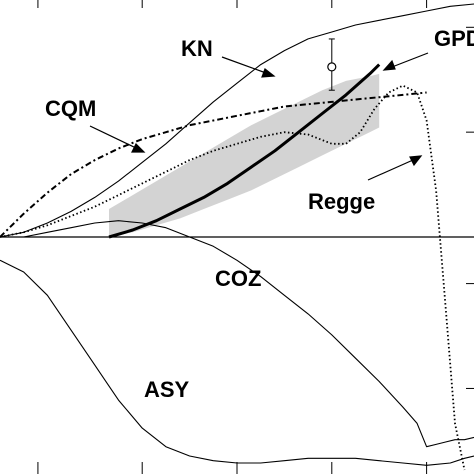 This screenshot has height=474, width=474. I want to click on label-cqm: CQM, so click(70, 108).